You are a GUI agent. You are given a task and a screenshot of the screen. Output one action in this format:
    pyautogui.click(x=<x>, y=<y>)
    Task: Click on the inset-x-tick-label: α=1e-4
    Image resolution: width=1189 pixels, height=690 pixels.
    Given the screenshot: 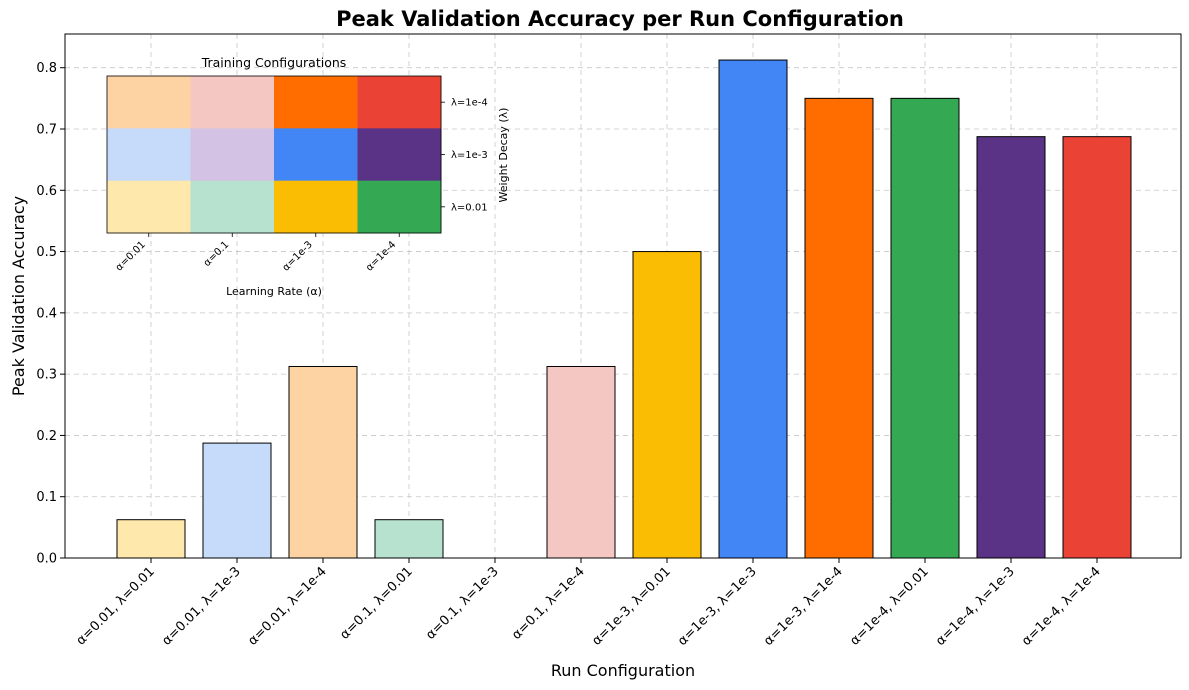 What is the action you would take?
    pyautogui.click(x=381, y=256)
    